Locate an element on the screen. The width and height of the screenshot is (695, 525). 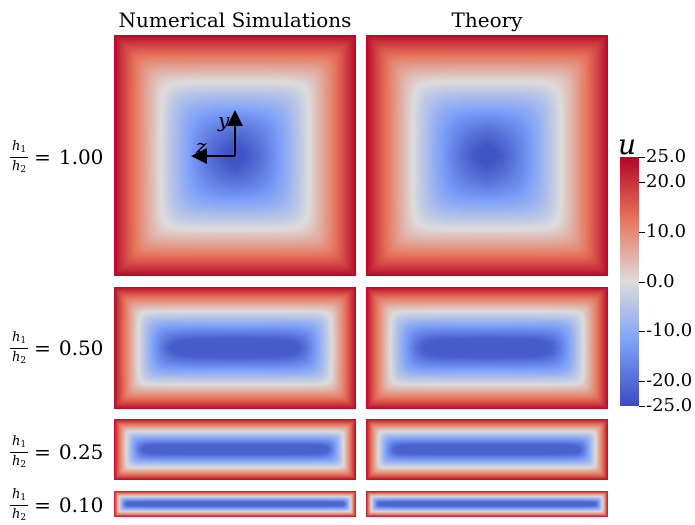
row-label-4: h1 h2 = 0.10 is located at coordinates (57, 504).